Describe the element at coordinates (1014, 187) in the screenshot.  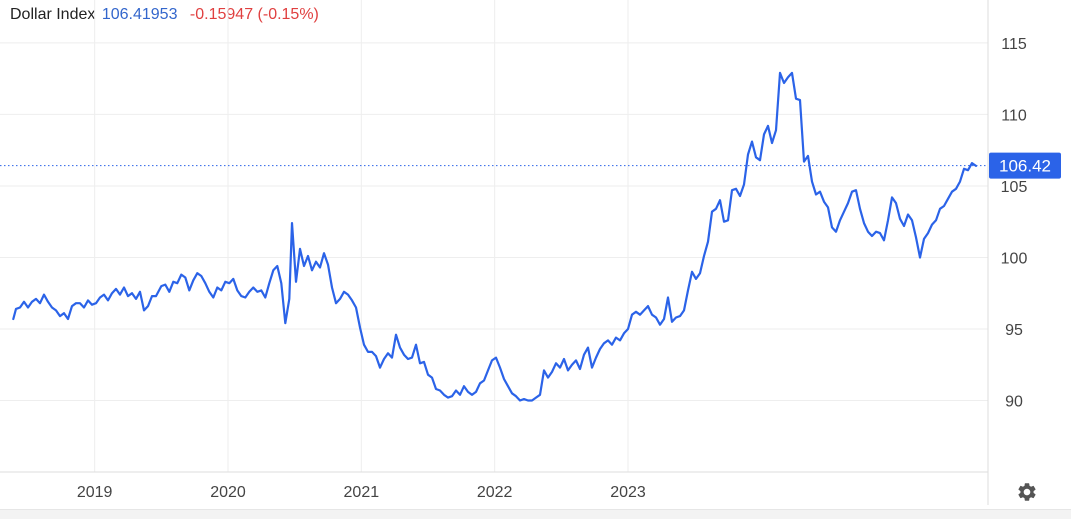
I see `y-tick-label: 105` at that location.